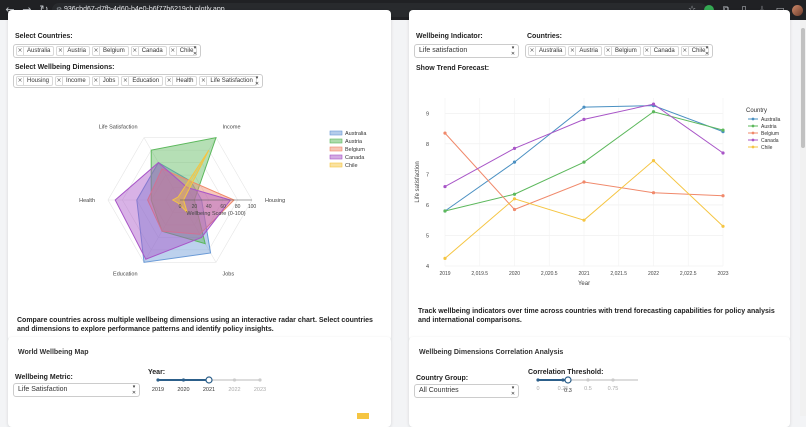 The image size is (806, 427). What do you see at coordinates (105, 81) in the screenshot?
I see `chip-jobs: × Jobs` at bounding box center [105, 81].